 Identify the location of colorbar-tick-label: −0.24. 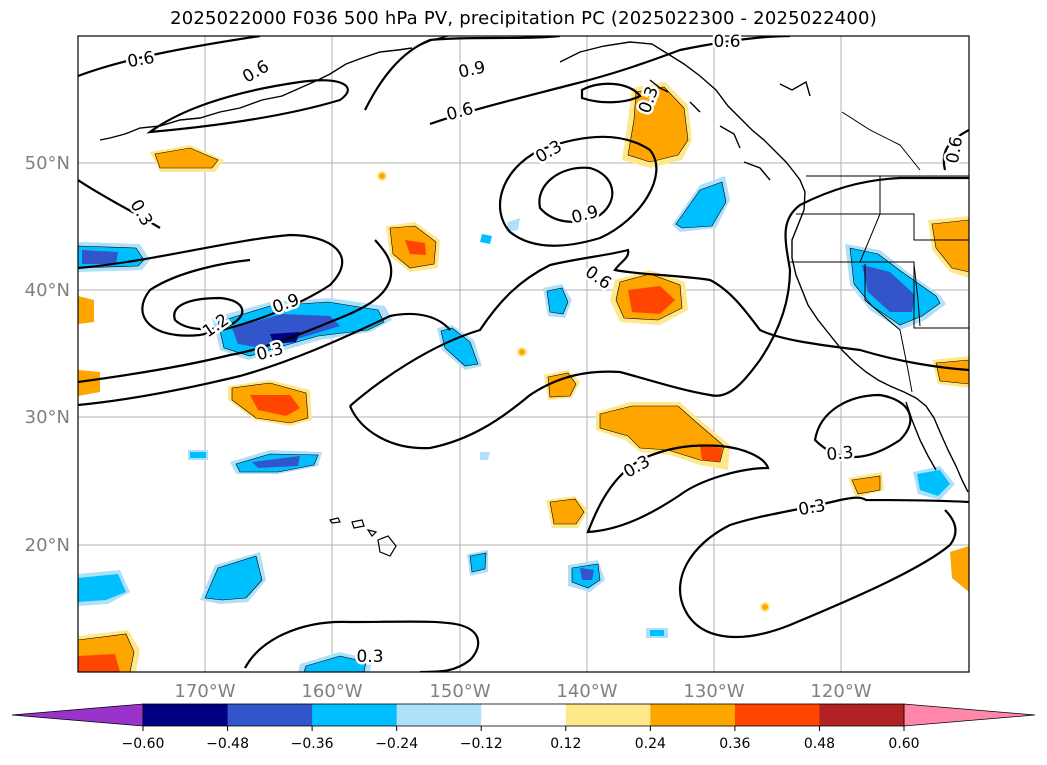
(396, 744).